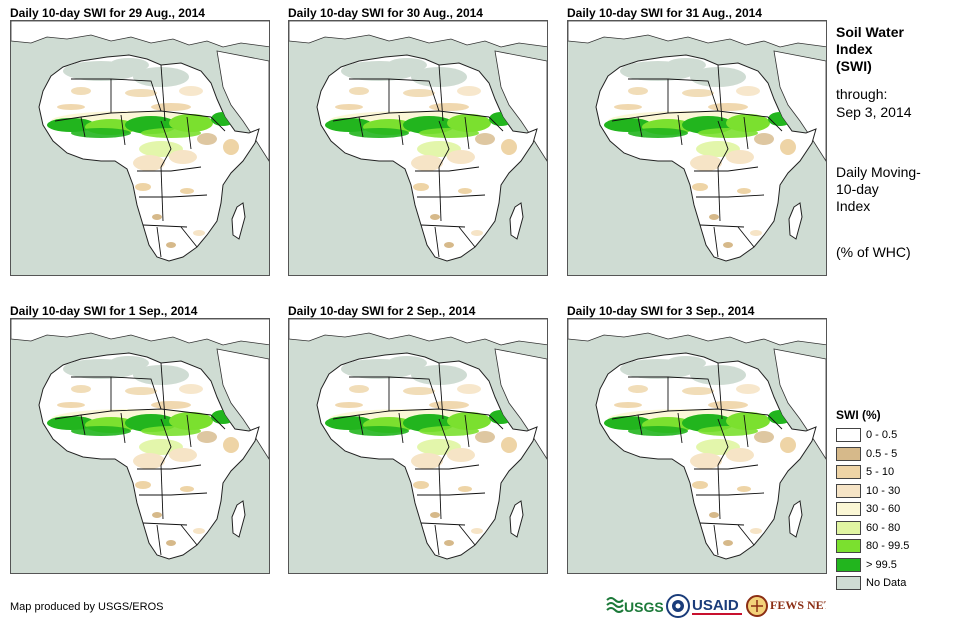 This screenshot has height=626, width=967. I want to click on legend-item: 80 - 99.5, so click(901, 545).